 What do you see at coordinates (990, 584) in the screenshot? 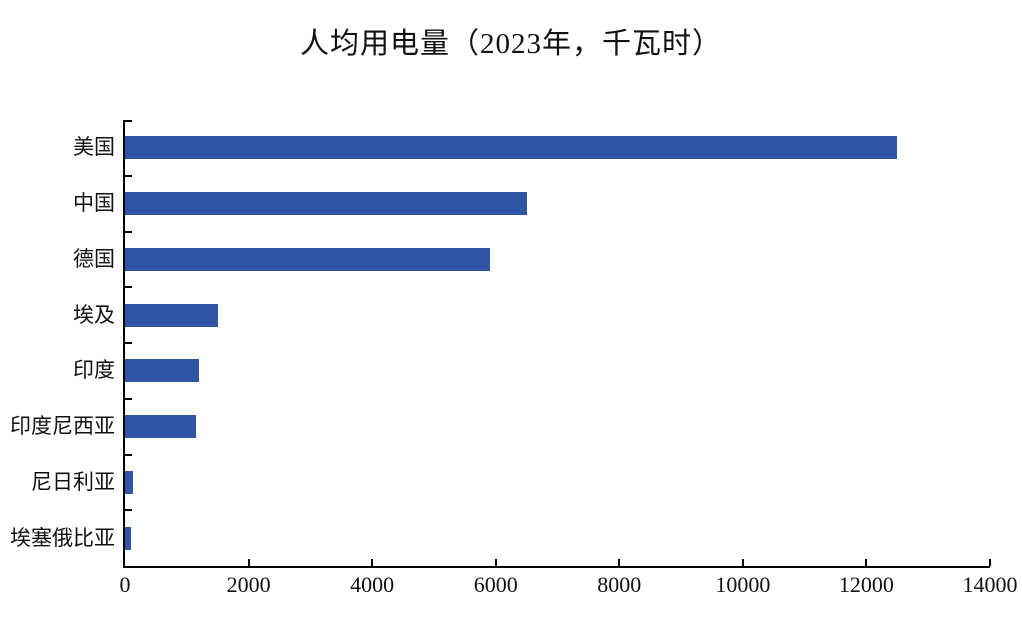
I see `x-axis-tick-label: 14000` at bounding box center [990, 584].